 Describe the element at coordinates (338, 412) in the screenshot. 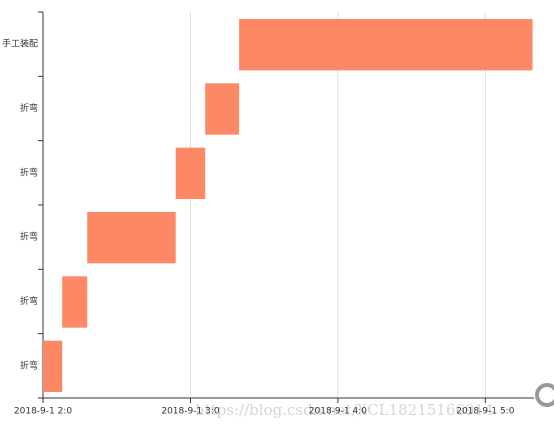

I see `x-tick-label: 2018-9-1 4:0` at that location.